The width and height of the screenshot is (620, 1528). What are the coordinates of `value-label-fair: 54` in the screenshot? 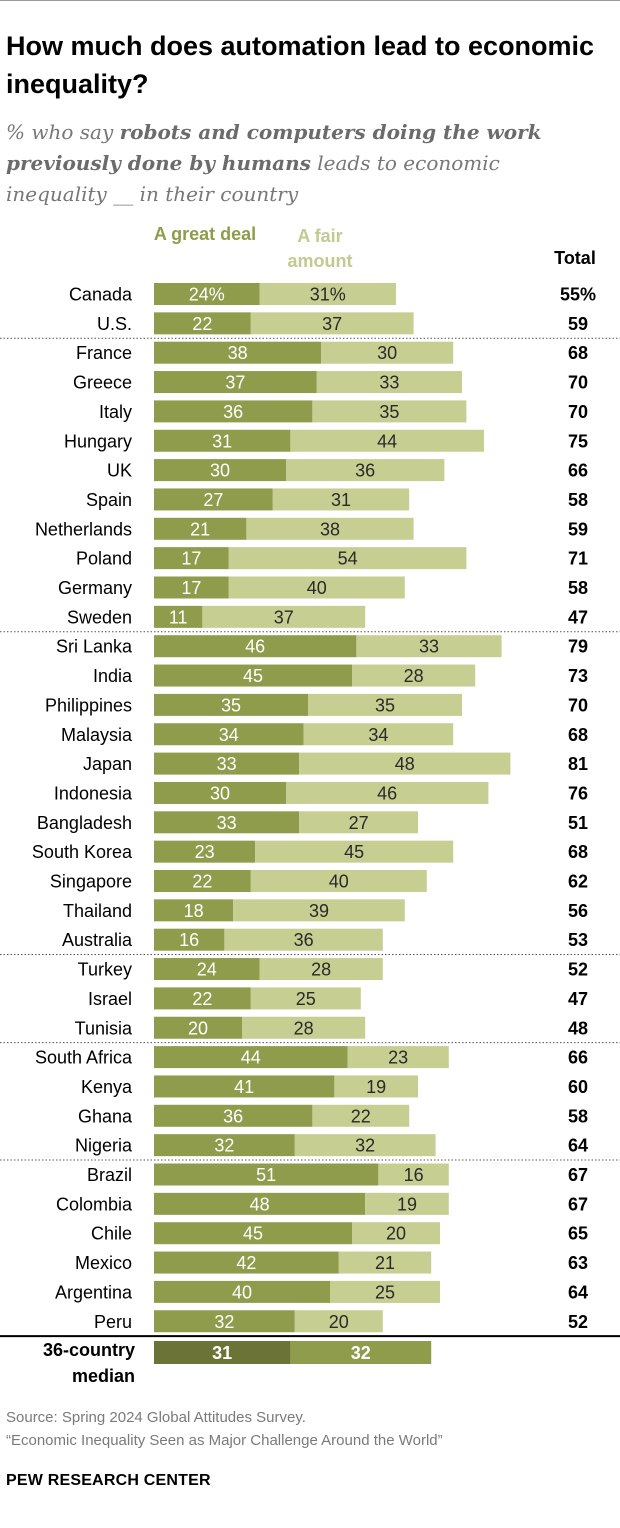 It's located at (348, 559).